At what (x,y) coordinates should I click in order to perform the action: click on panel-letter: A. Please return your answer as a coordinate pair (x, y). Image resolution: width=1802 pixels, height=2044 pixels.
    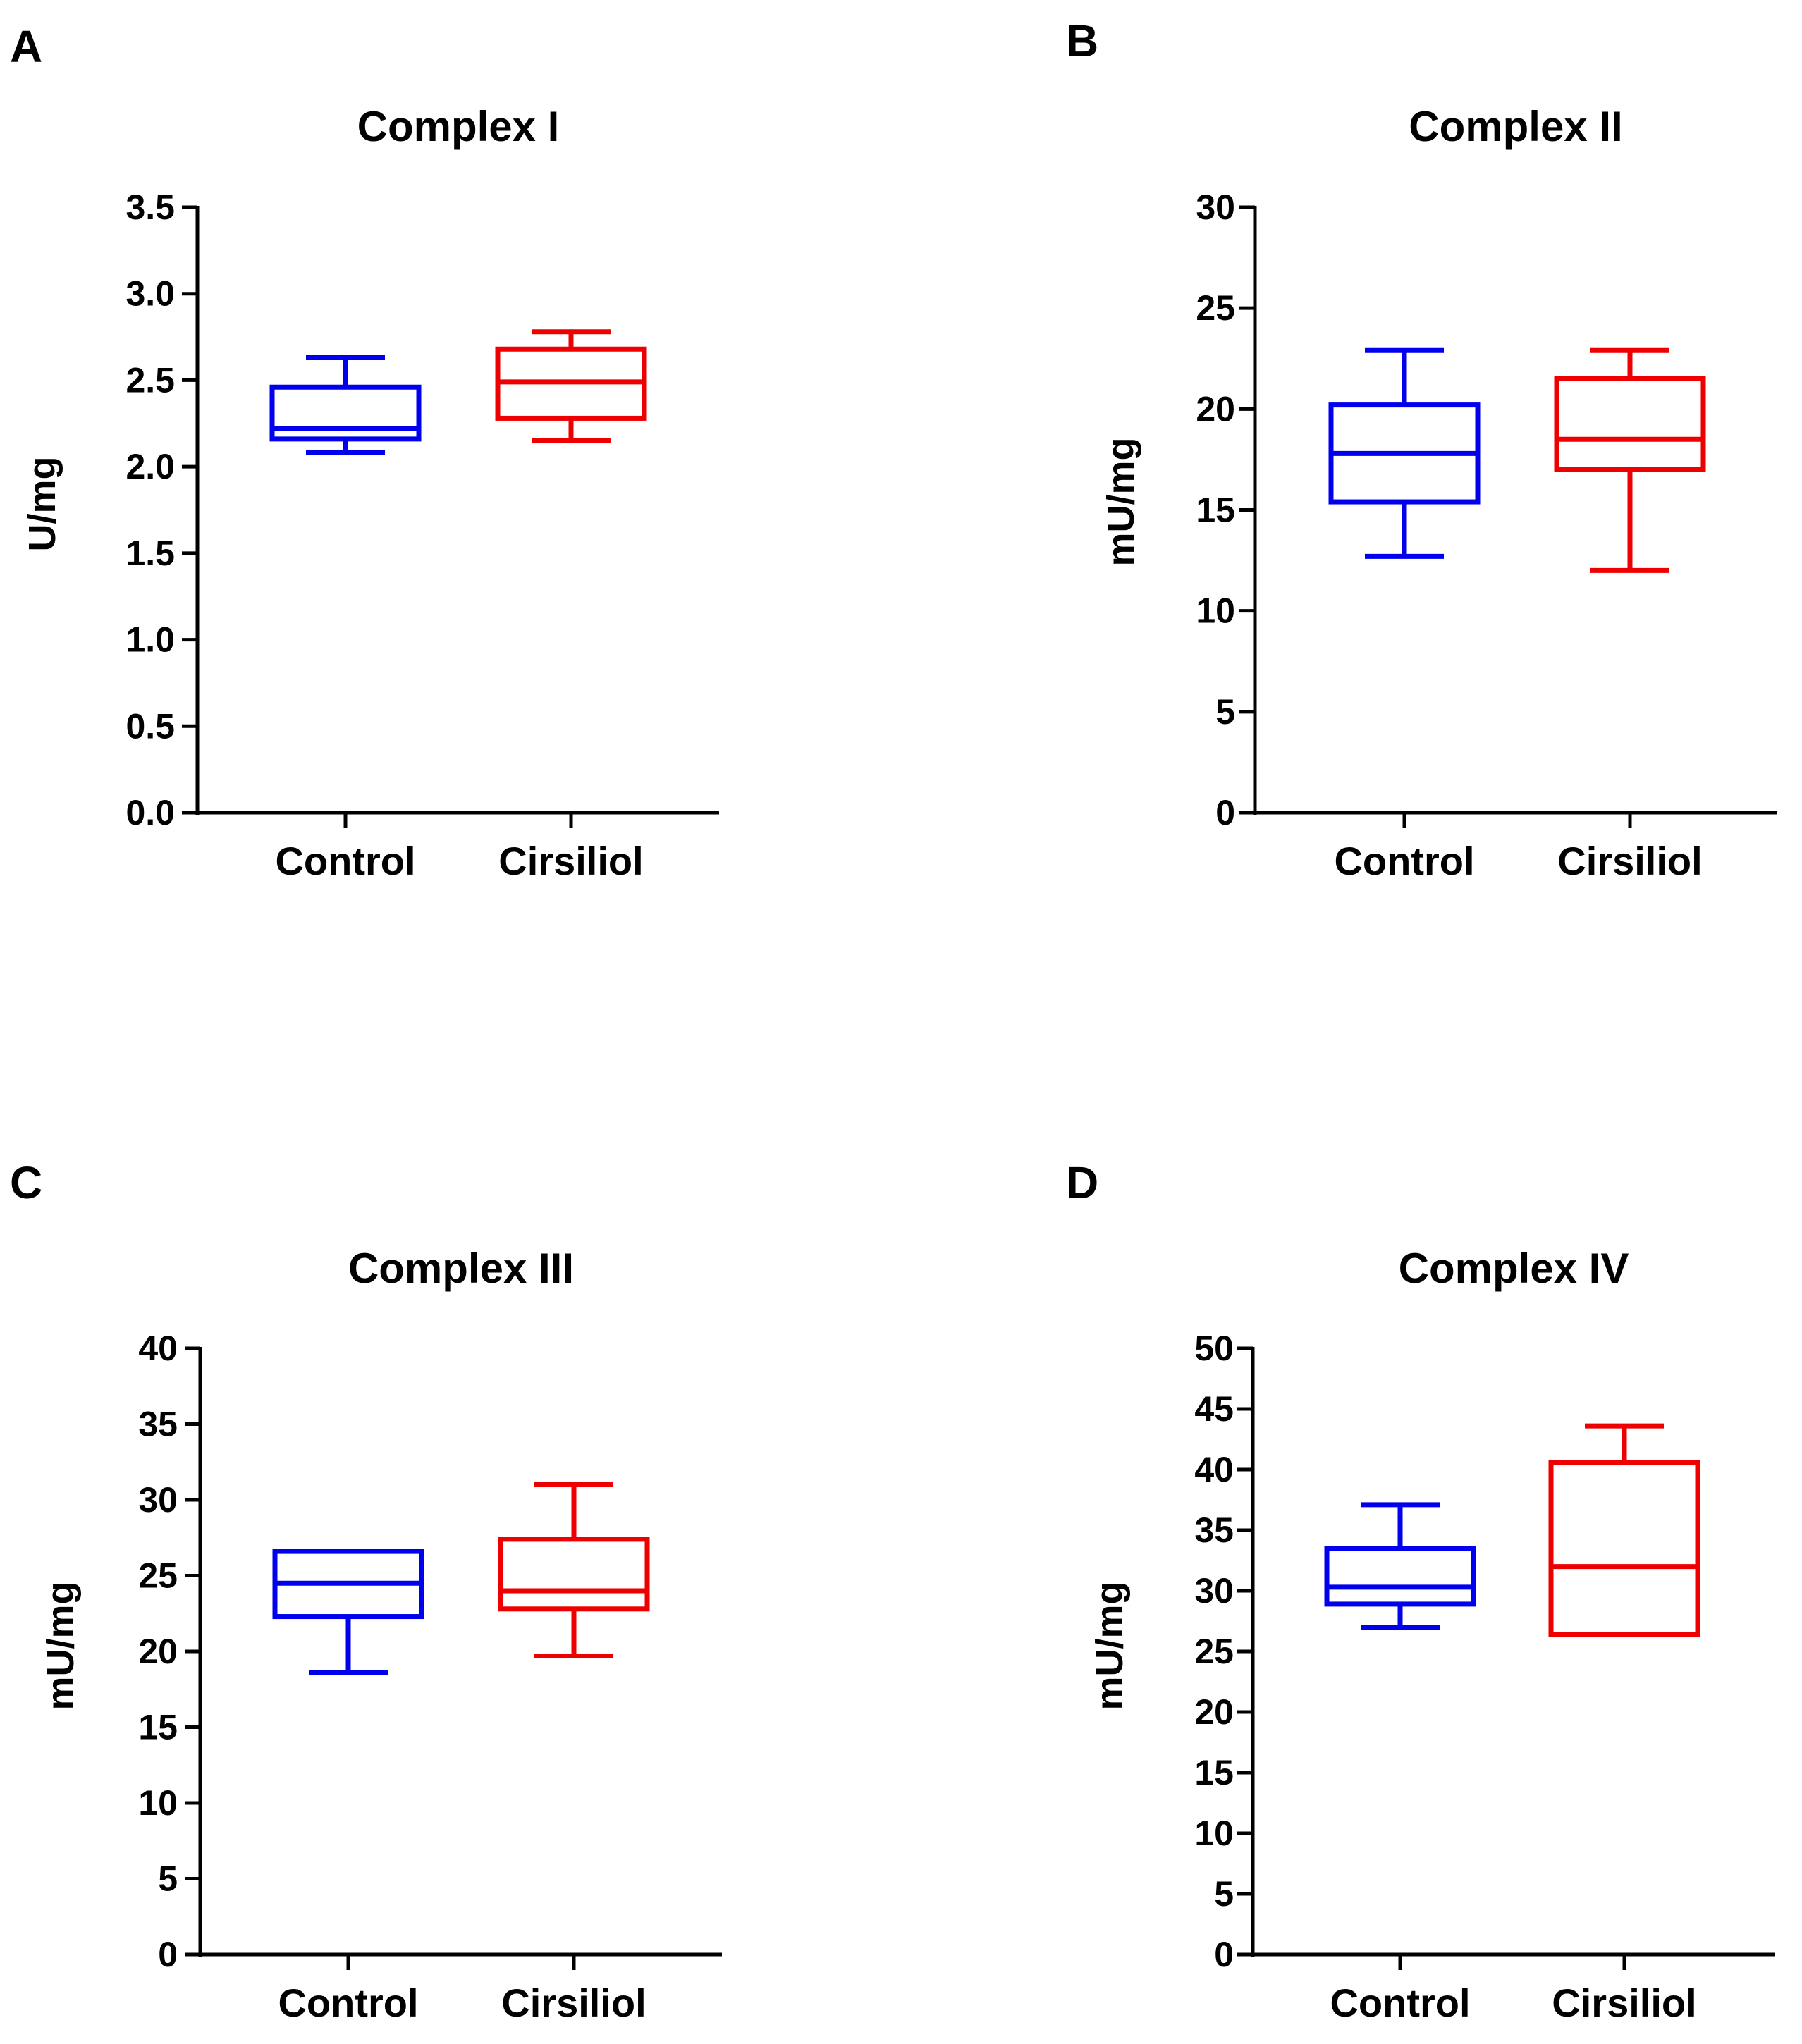
    Looking at the image, I should click on (26, 46).